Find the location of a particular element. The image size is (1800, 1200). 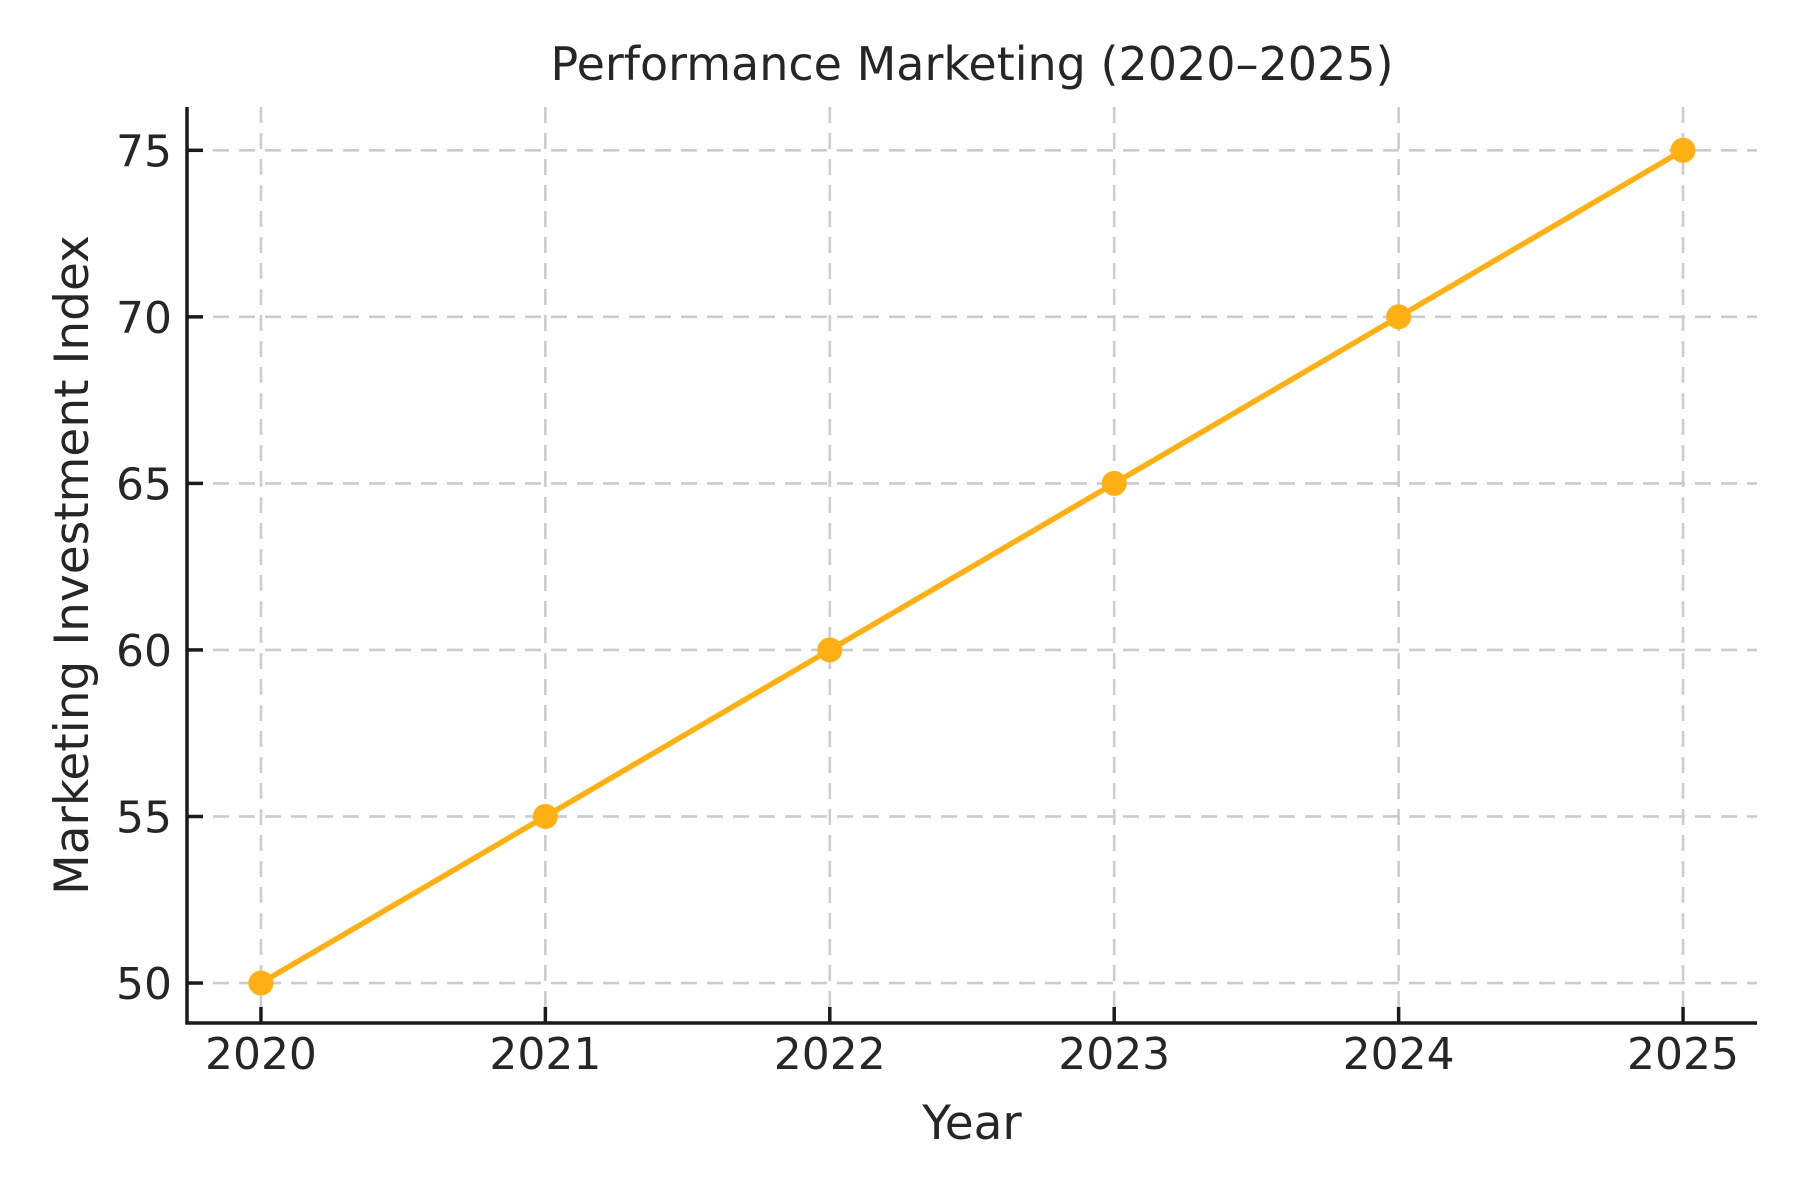

chart-title: Performance Marketing (2020–2025) is located at coordinates (971, 64).